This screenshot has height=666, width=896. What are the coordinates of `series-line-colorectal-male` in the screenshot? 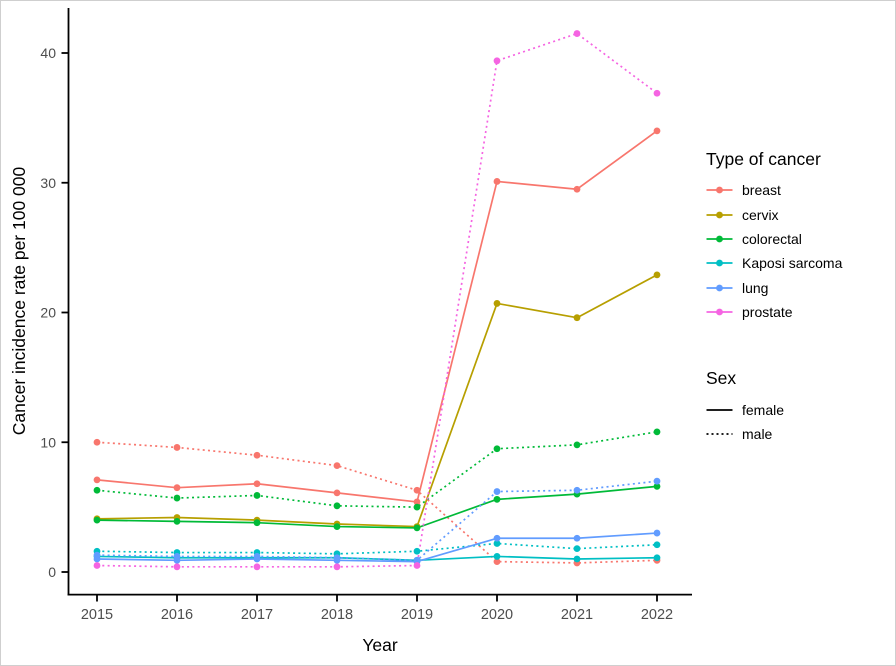 It's located at (377, 469).